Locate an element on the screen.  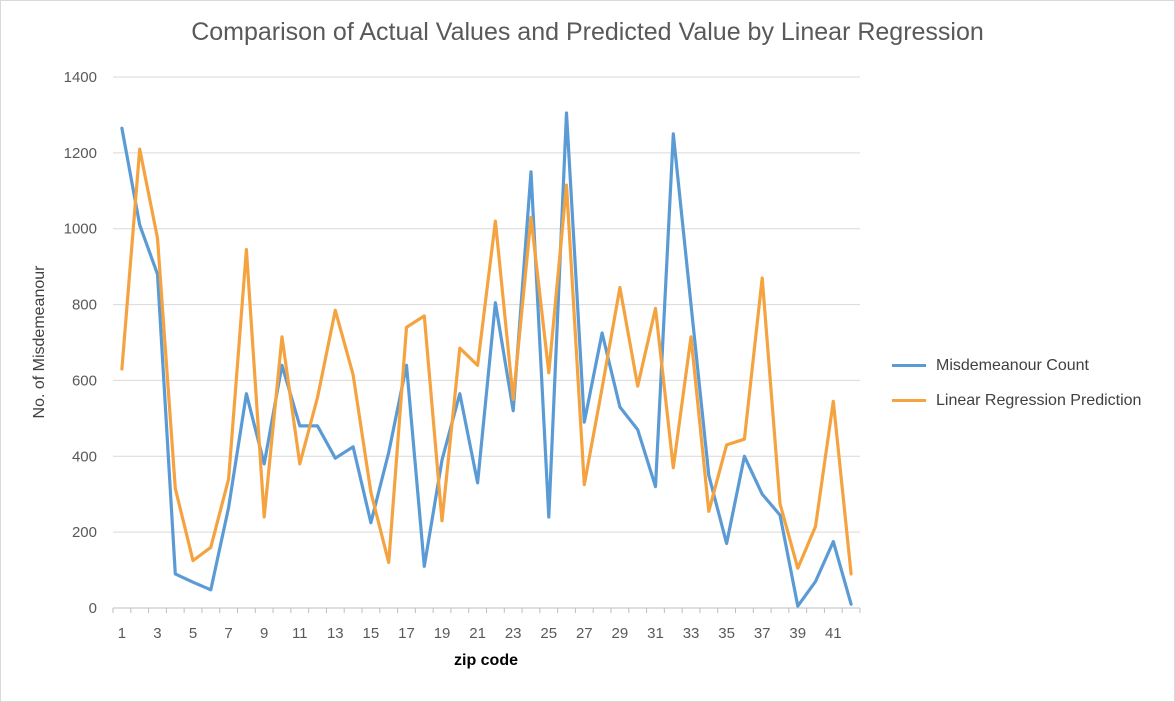
x-tick-label: 39 is located at coordinates (797, 633).